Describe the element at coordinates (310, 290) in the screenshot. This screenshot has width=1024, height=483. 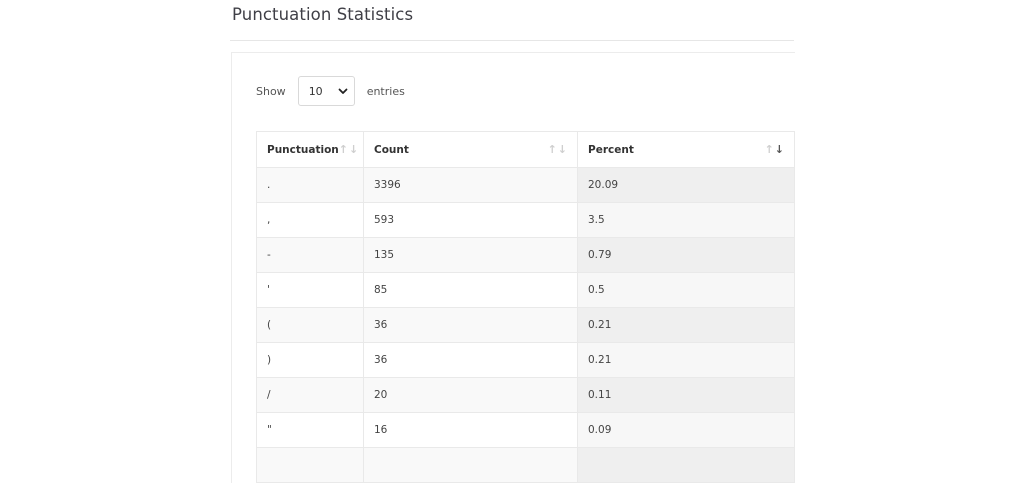
I see `cell-punctuation: '` at that location.